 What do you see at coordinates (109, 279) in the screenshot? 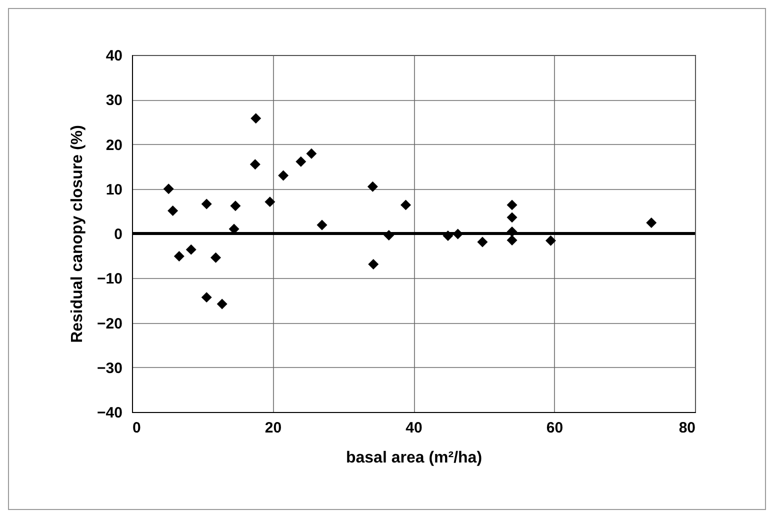
I see `y-tick-label: −10` at bounding box center [109, 279].